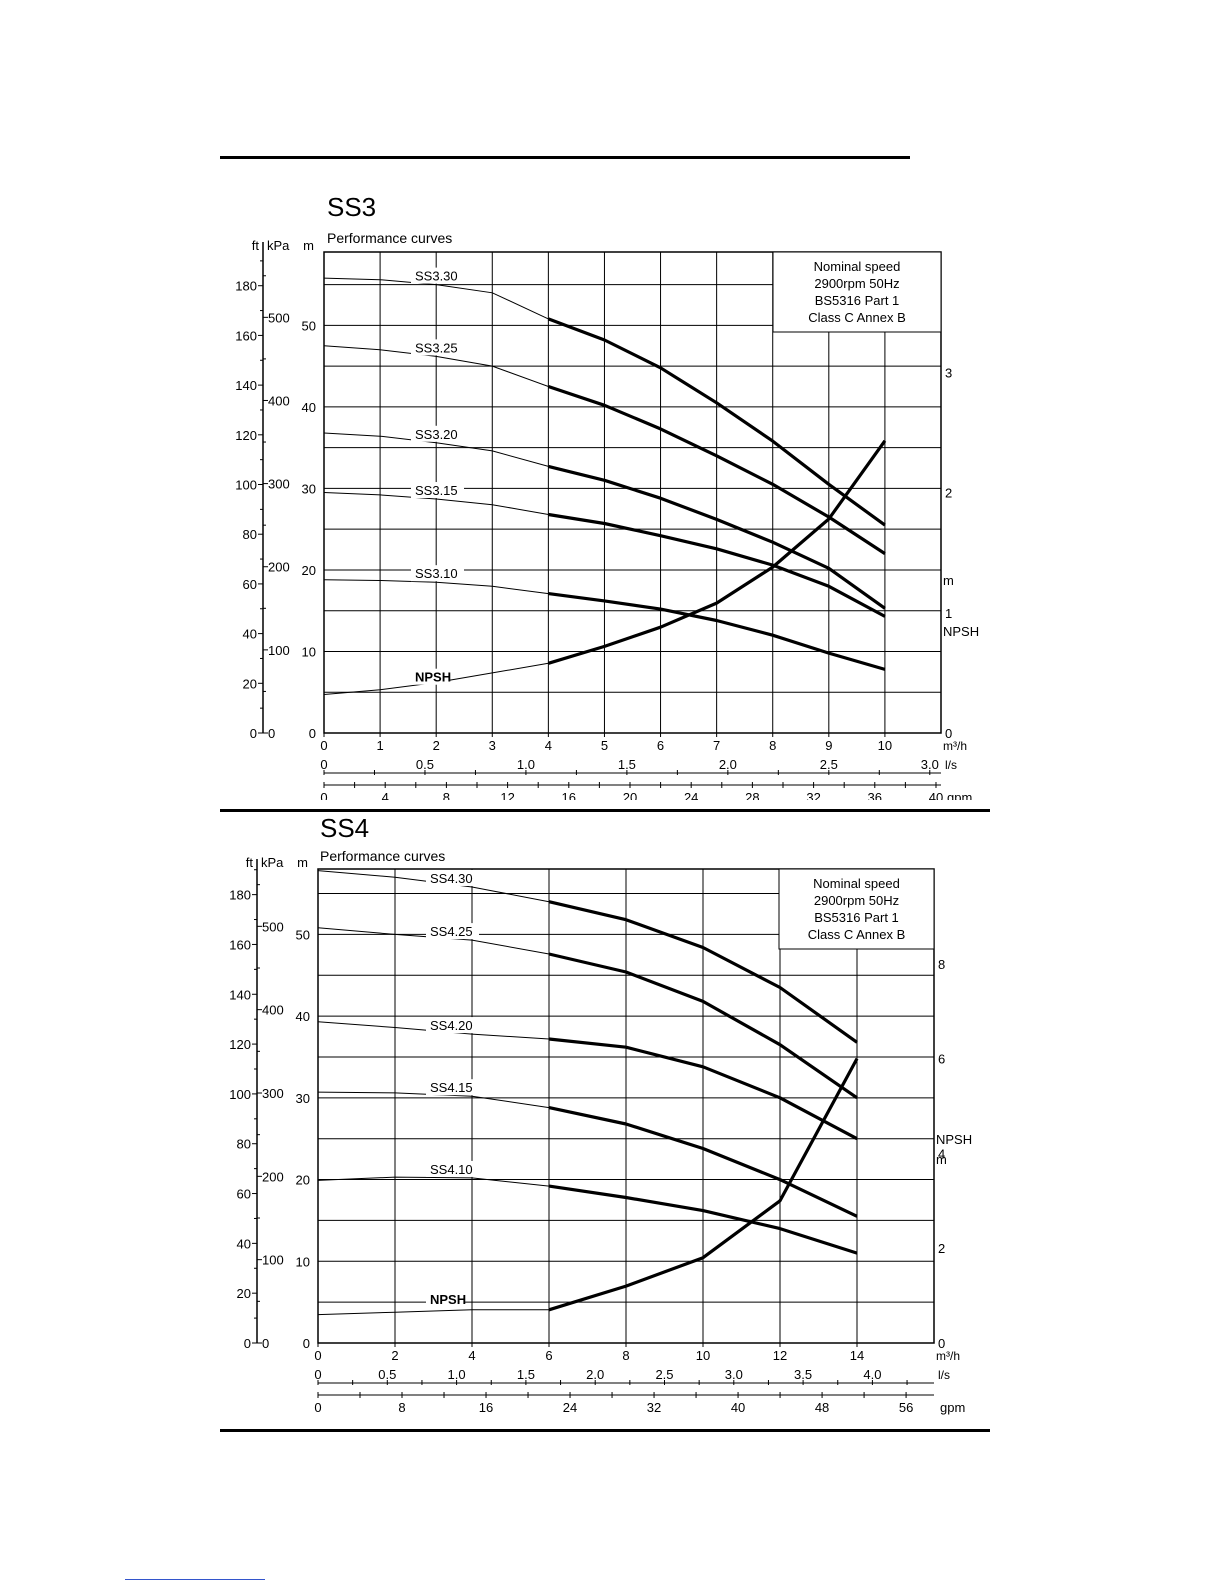 The width and height of the screenshot is (1225, 1585). I want to click on series-ss3-30-label-bg, so click(437, 275).